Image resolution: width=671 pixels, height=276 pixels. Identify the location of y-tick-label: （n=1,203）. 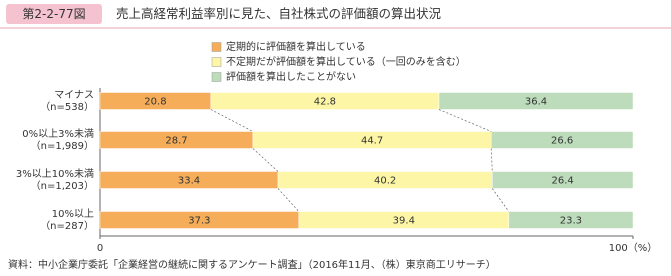
(62, 186).